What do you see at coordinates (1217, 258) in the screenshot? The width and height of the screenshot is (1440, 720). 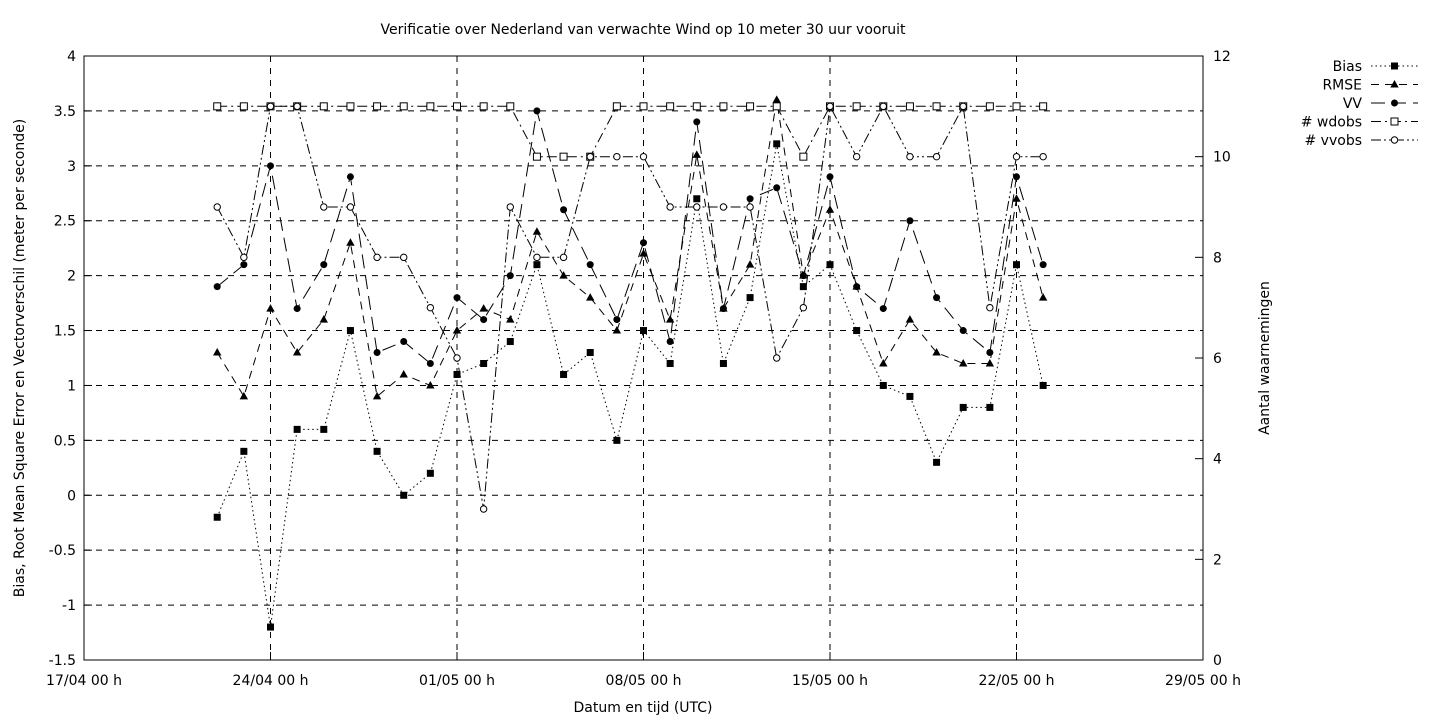 I see `y2-tick-label: 8` at bounding box center [1217, 258].